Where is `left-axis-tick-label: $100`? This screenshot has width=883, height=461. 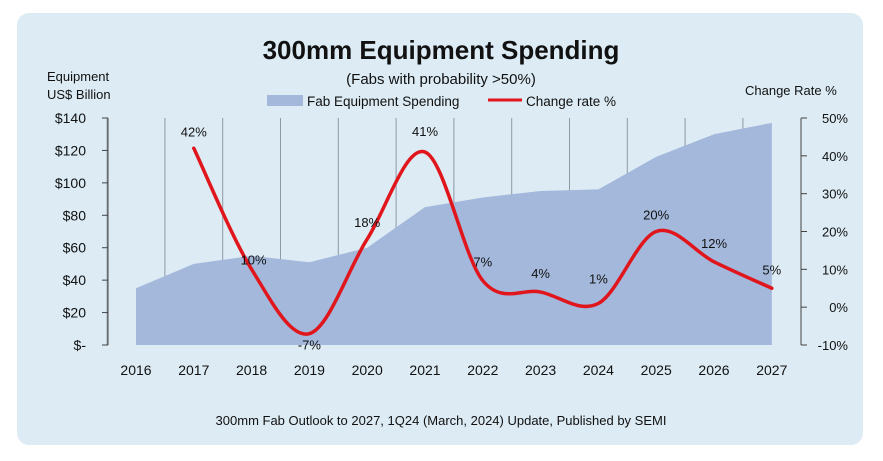 left-axis-tick-label: $100 is located at coordinates (70, 183).